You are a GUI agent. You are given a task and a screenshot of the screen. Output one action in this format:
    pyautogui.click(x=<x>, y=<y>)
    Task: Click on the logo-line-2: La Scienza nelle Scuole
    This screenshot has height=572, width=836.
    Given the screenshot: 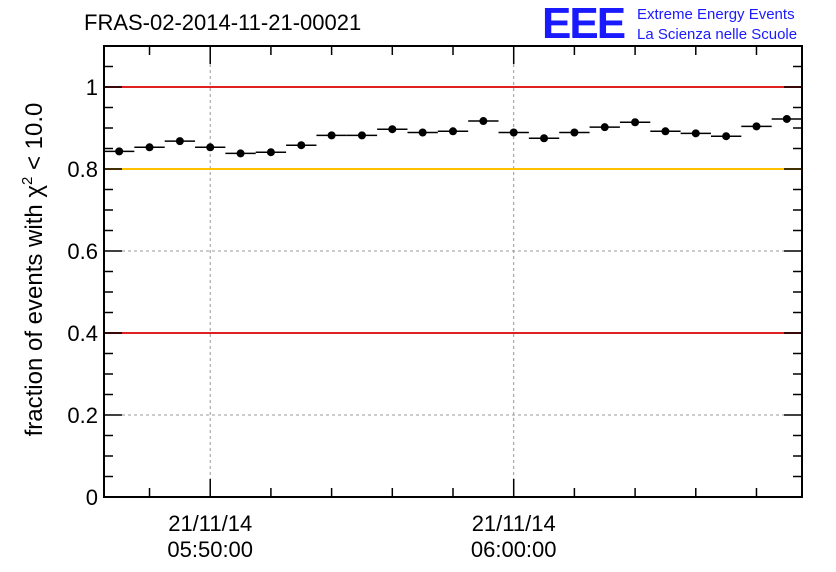 What is the action you would take?
    pyautogui.click(x=717, y=34)
    